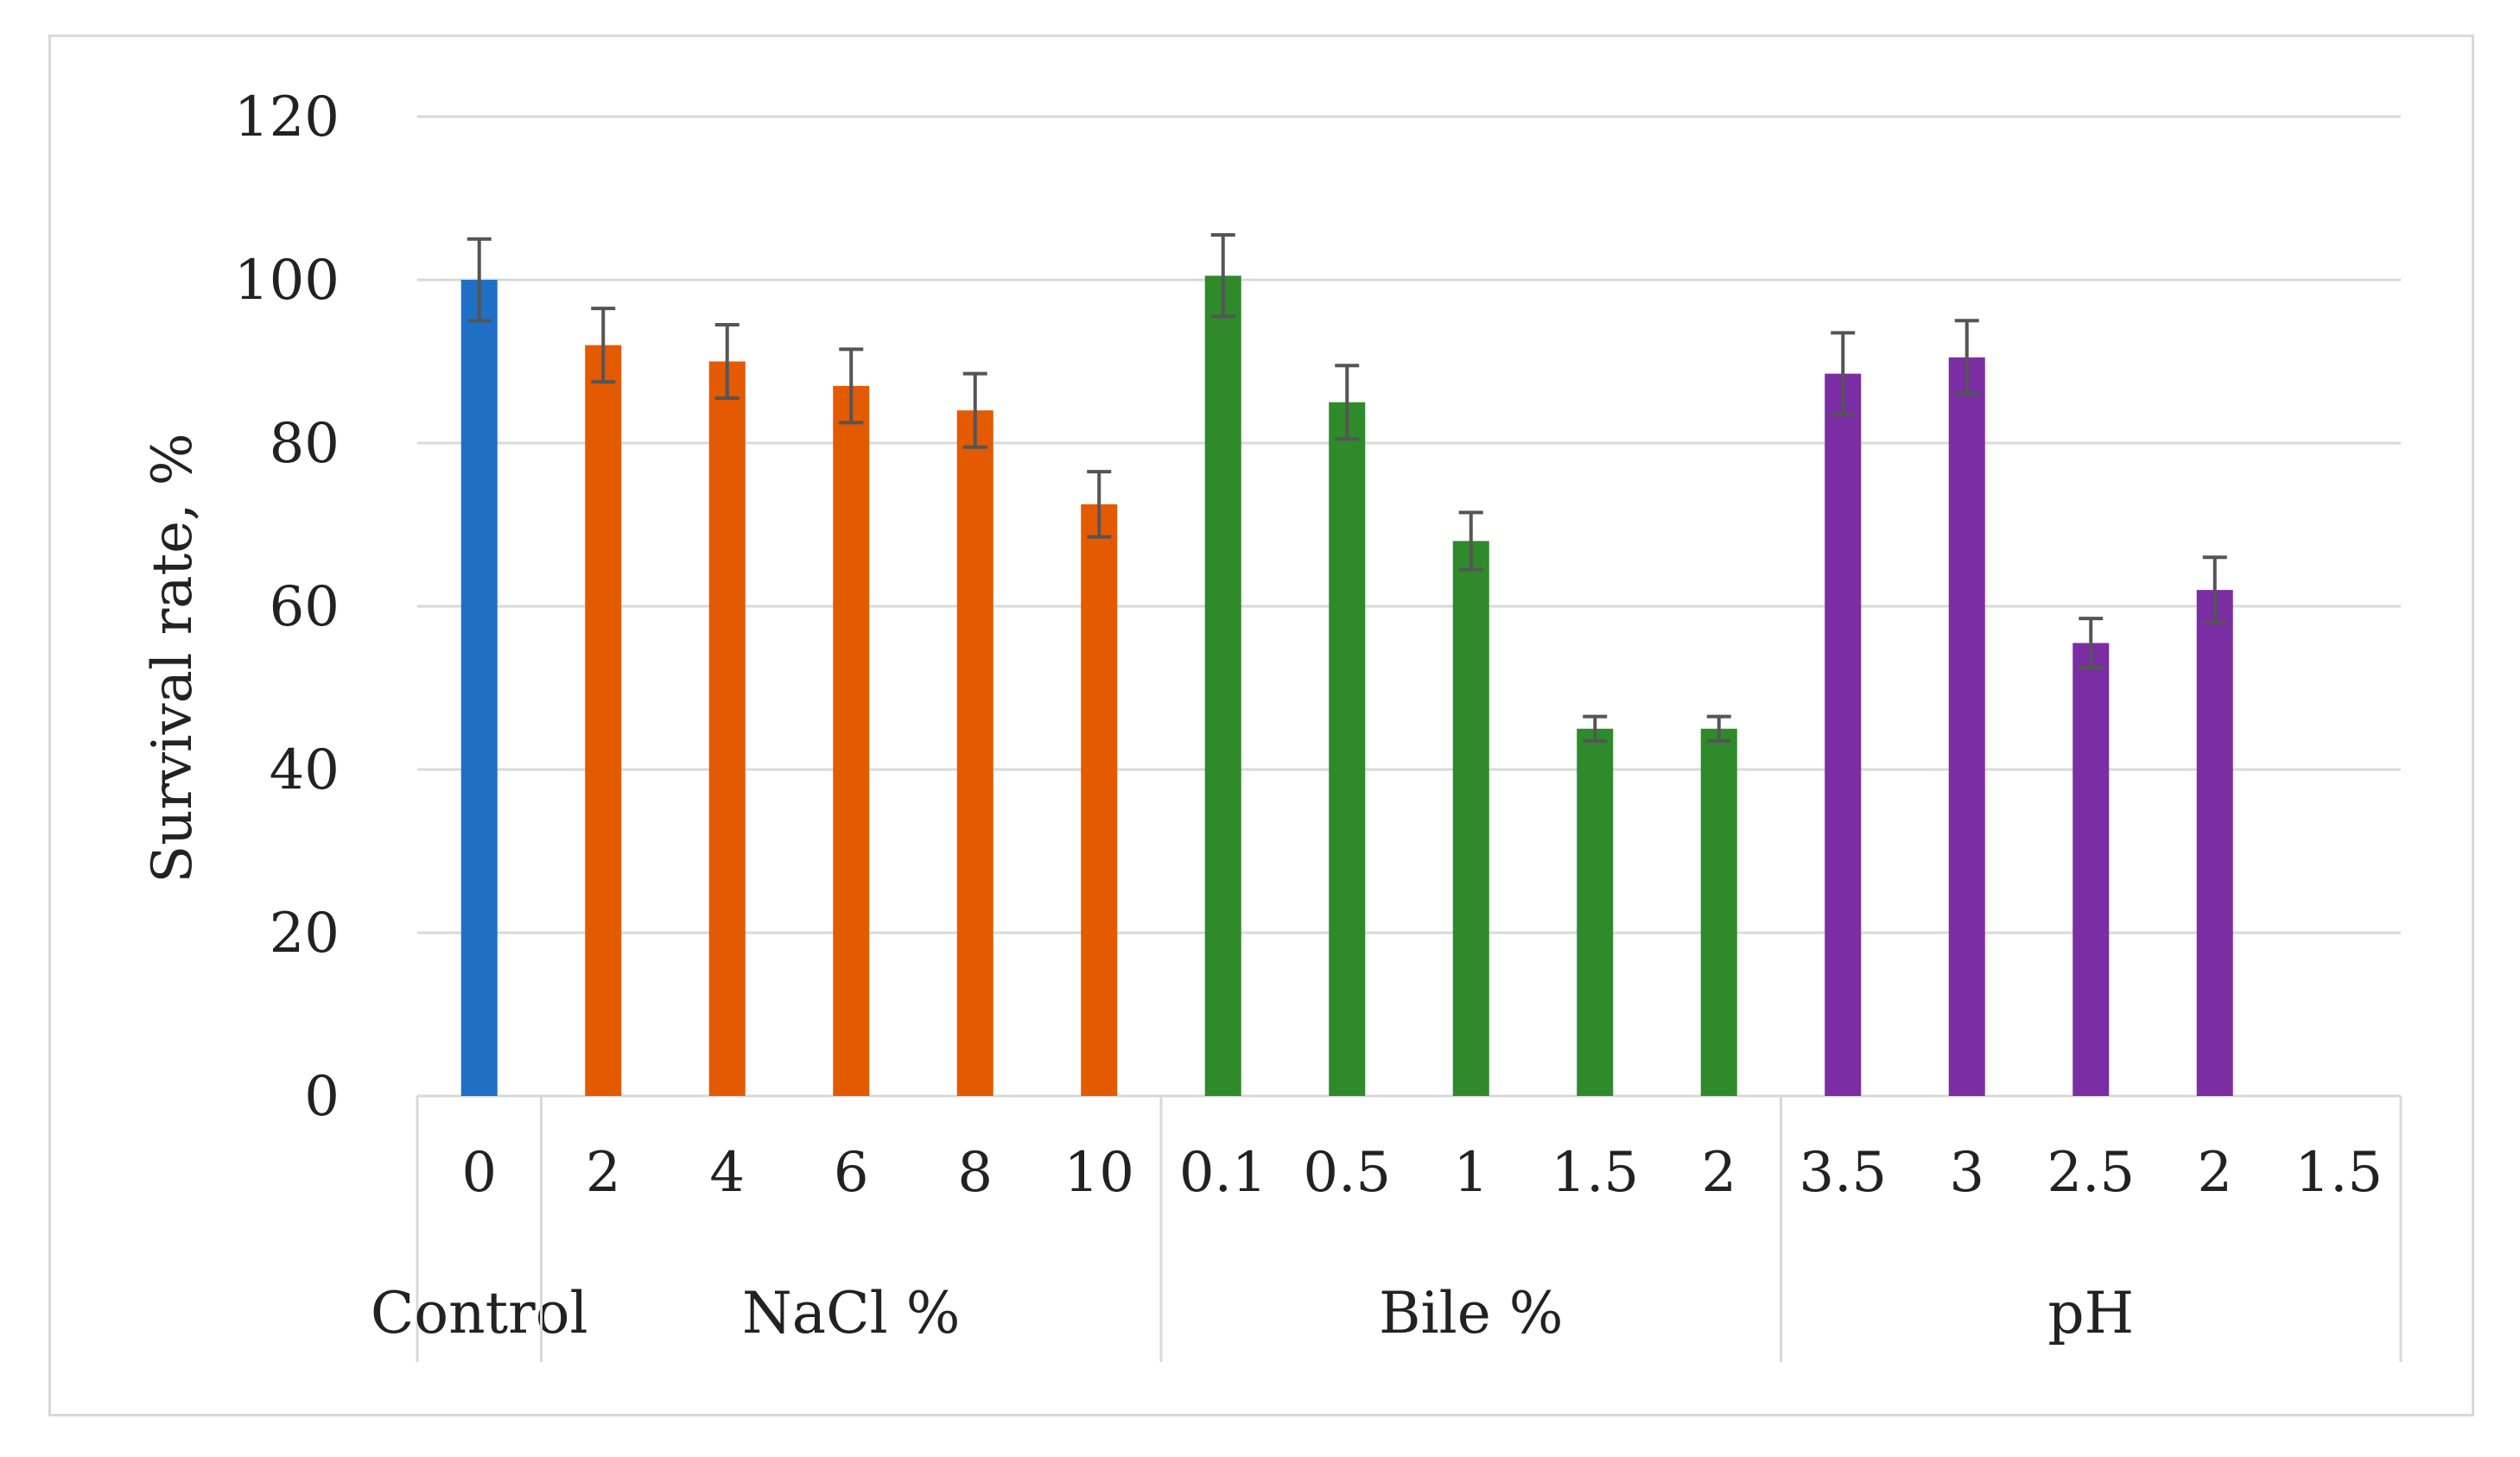  Describe the element at coordinates (305, 444) in the screenshot. I see `y-tick-label: 80` at that location.